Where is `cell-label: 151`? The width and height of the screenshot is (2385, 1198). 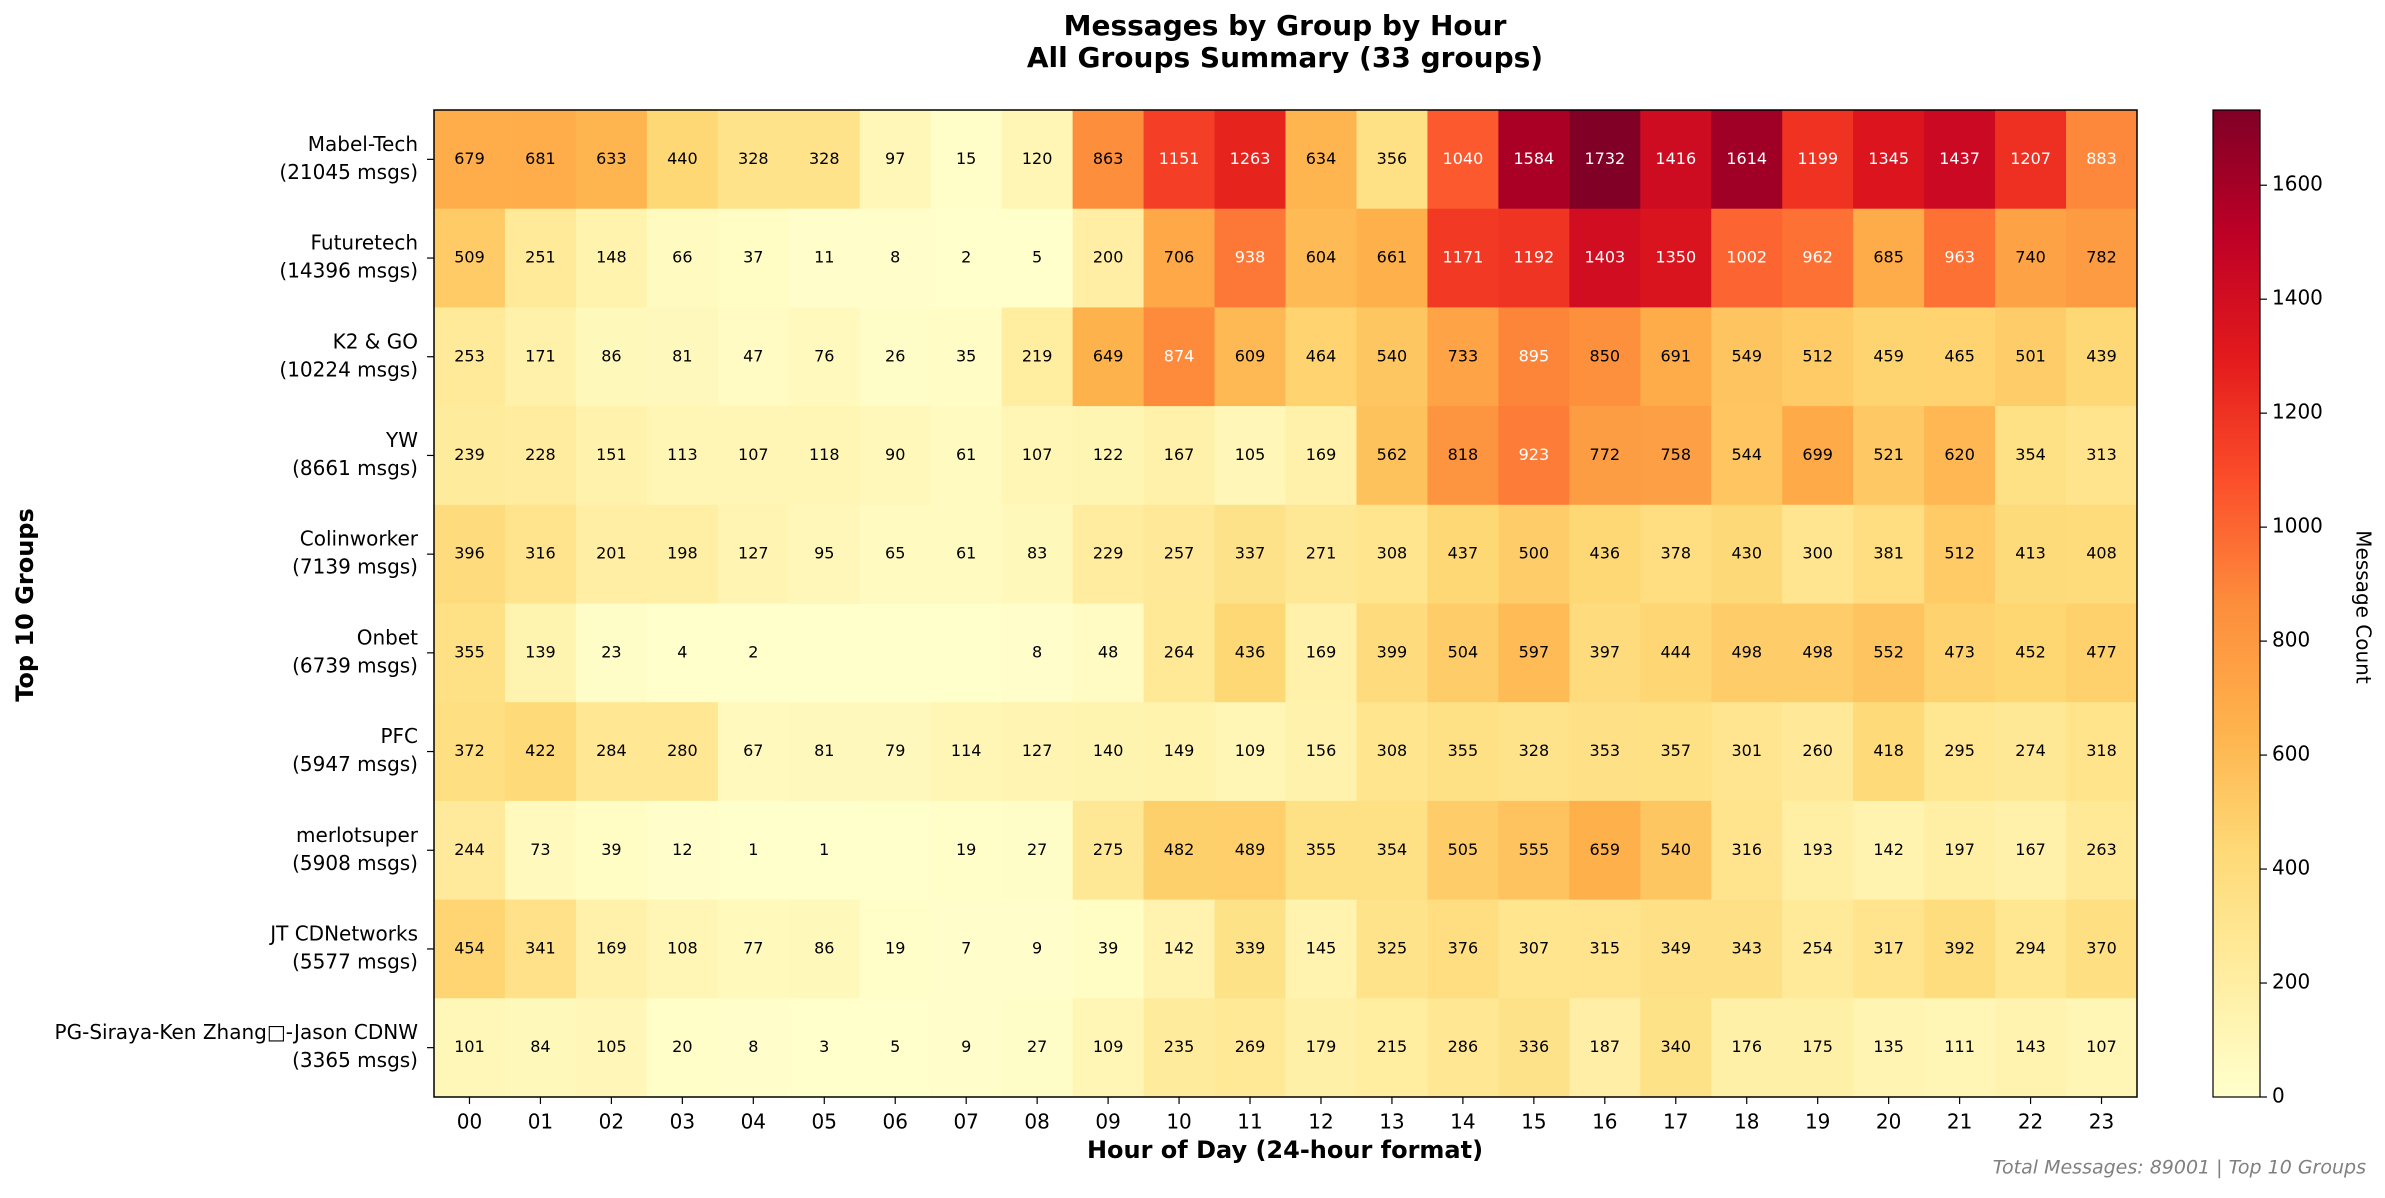
cell-label: 151 is located at coordinates (611, 454).